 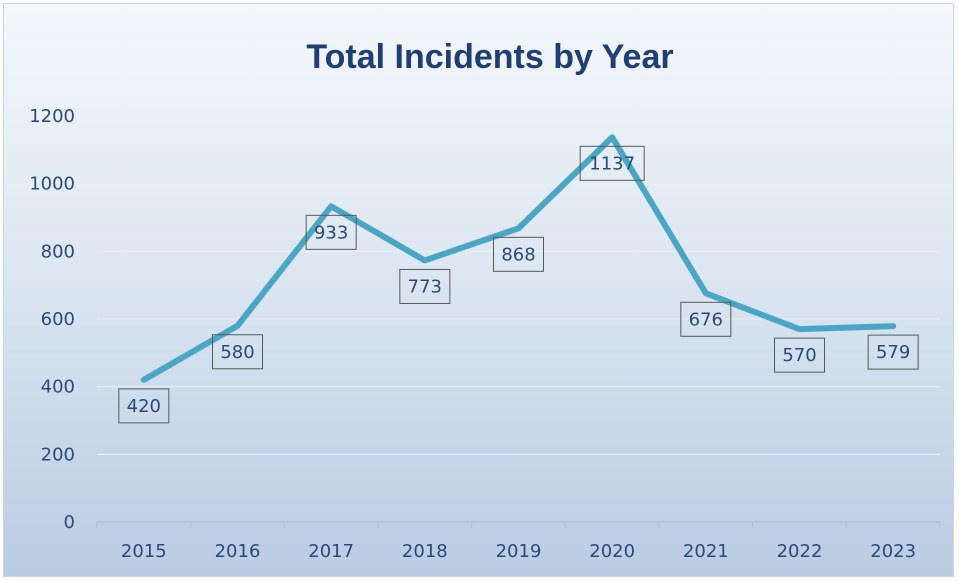 I want to click on data-label-text: 676, so click(x=706, y=319).